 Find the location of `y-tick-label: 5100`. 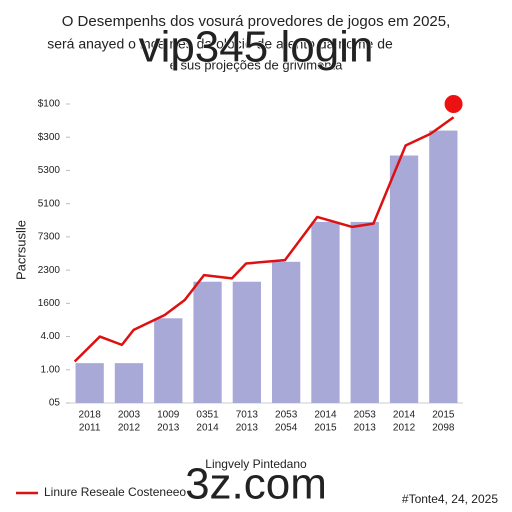

y-tick-label: 5100 is located at coordinates (49, 203).